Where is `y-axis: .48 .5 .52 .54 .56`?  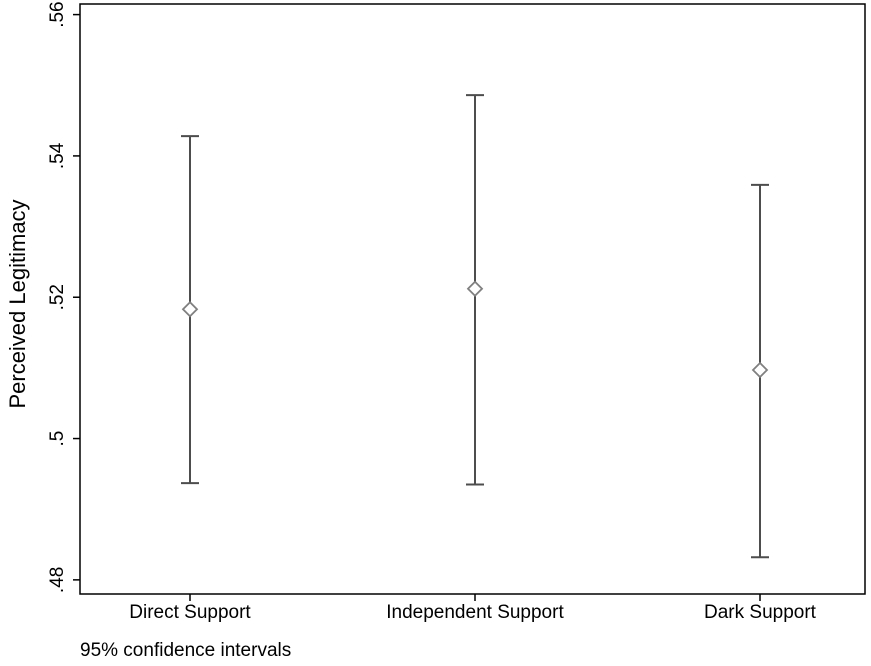 y-axis: .48 .5 .52 .54 .56 is located at coordinates (63, 297).